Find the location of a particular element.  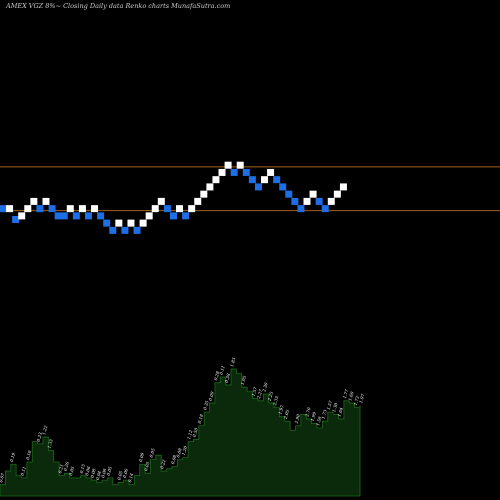

volume-label: 1.95 is located at coordinates (243, 380).